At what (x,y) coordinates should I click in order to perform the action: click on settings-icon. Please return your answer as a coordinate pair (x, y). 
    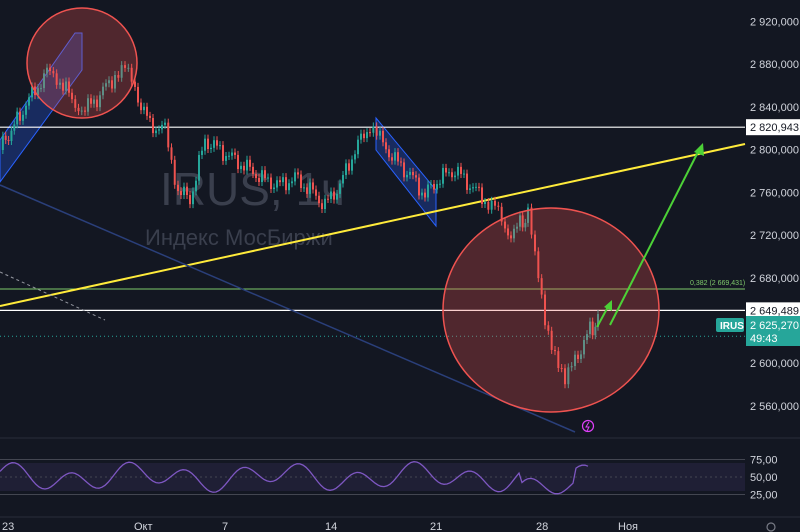
    Looking at the image, I should click on (771, 527).